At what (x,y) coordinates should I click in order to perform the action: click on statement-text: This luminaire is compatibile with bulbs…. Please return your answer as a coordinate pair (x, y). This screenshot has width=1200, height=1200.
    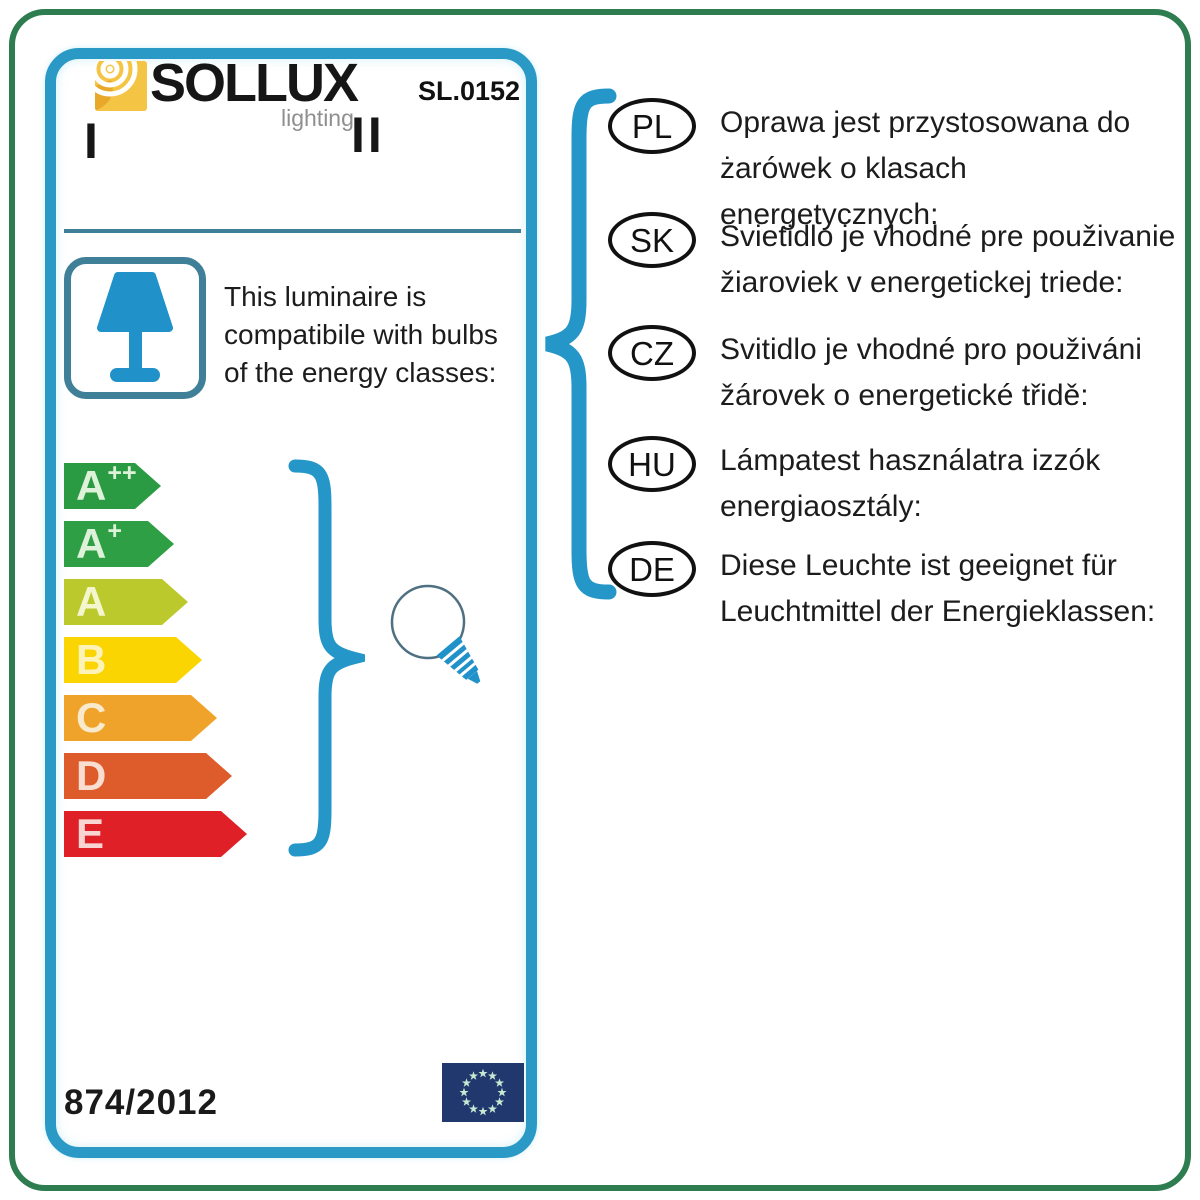
    Looking at the image, I should click on (379, 335).